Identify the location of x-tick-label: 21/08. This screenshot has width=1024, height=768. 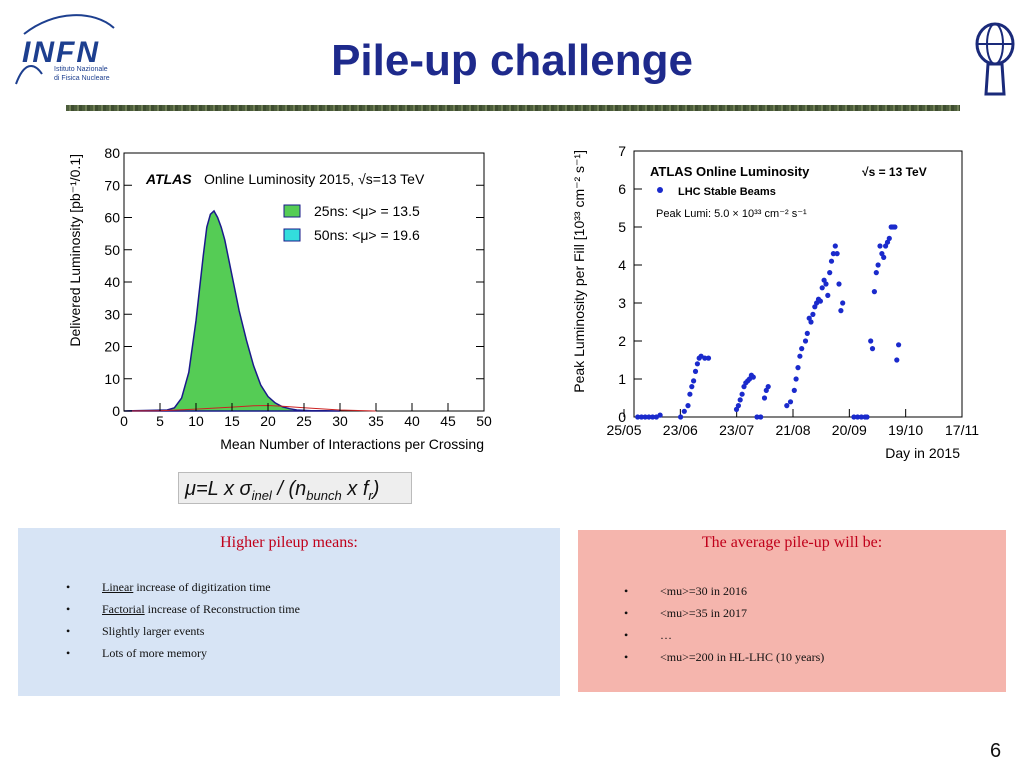
(792, 430).